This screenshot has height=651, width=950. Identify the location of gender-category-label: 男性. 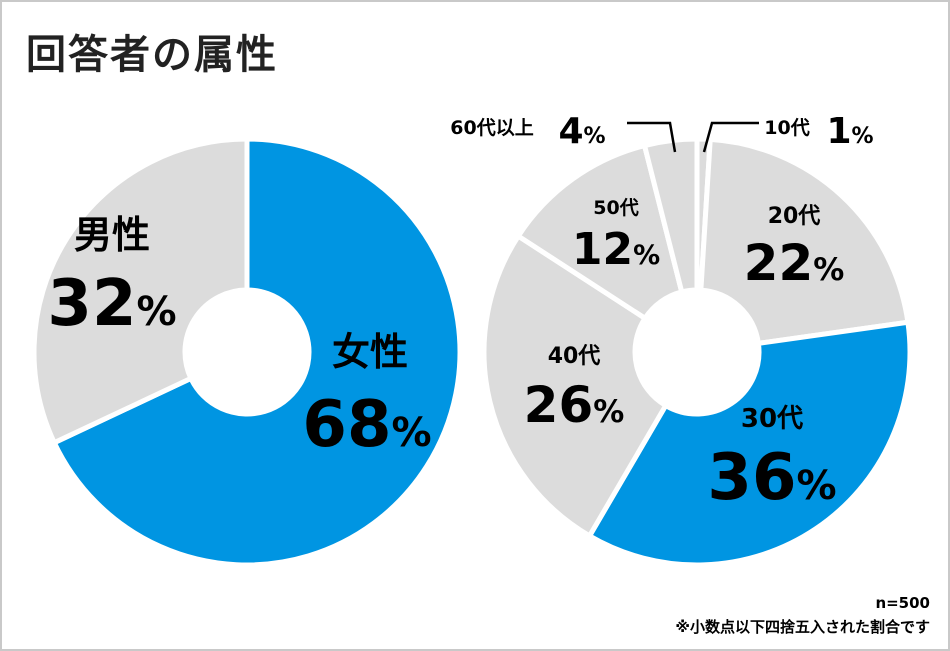
(112, 235).